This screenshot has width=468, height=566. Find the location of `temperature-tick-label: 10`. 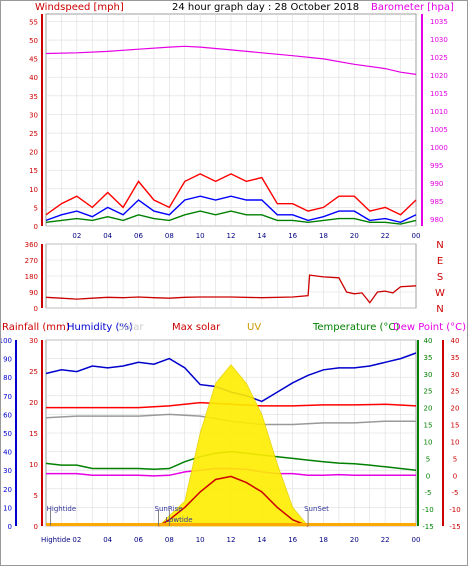

temperature-tick-label: 10 is located at coordinates (428, 442).